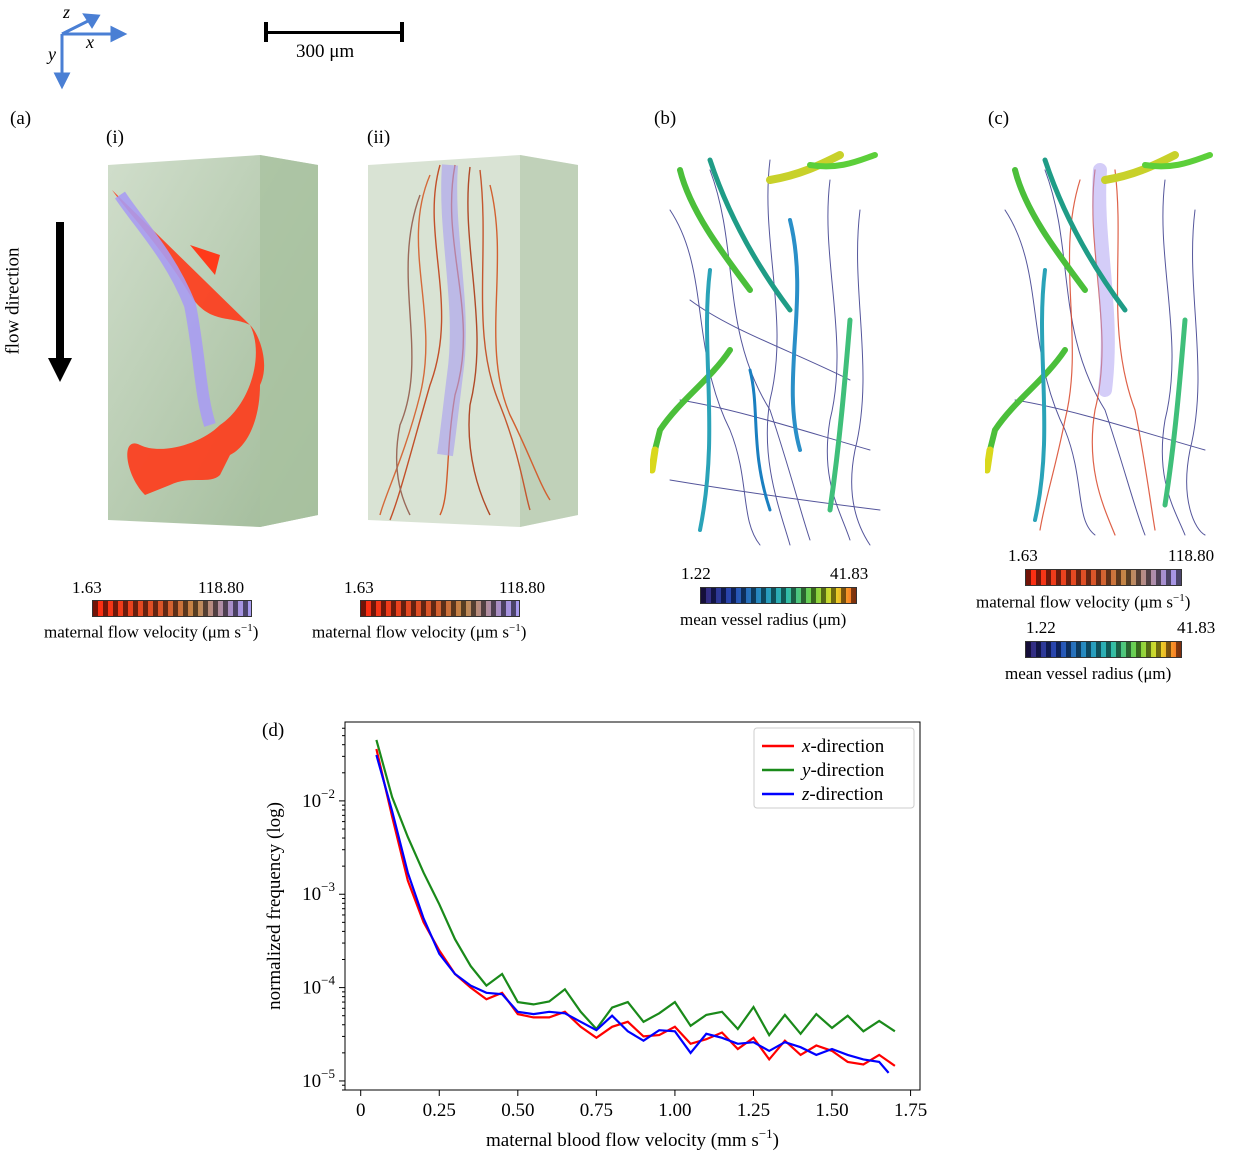 The width and height of the screenshot is (1237, 1160). Describe the element at coordinates (674, 1110) in the screenshot. I see `x-tick-label: 1.00` at that location.